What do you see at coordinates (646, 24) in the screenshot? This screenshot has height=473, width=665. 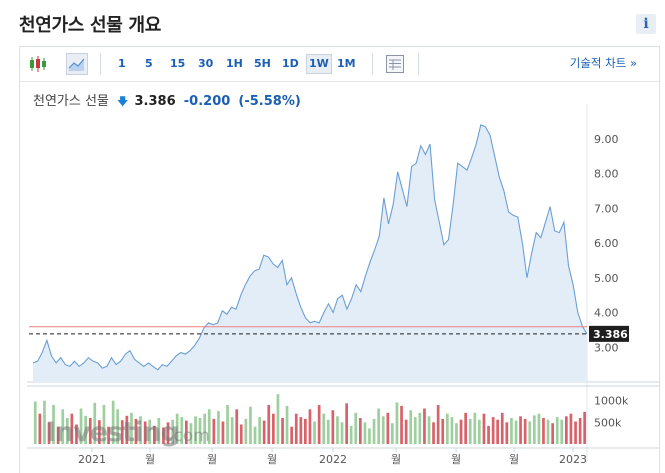 I see `info-icon: i` at bounding box center [646, 24].